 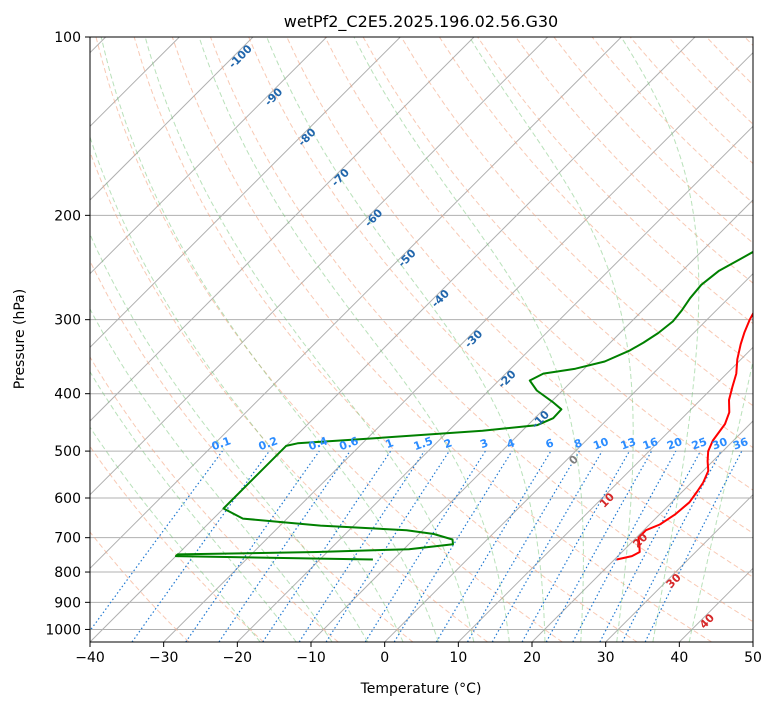 What do you see at coordinates (390, 443) in the screenshot?
I see `mixing-ratio-label: 1` at bounding box center [390, 443].